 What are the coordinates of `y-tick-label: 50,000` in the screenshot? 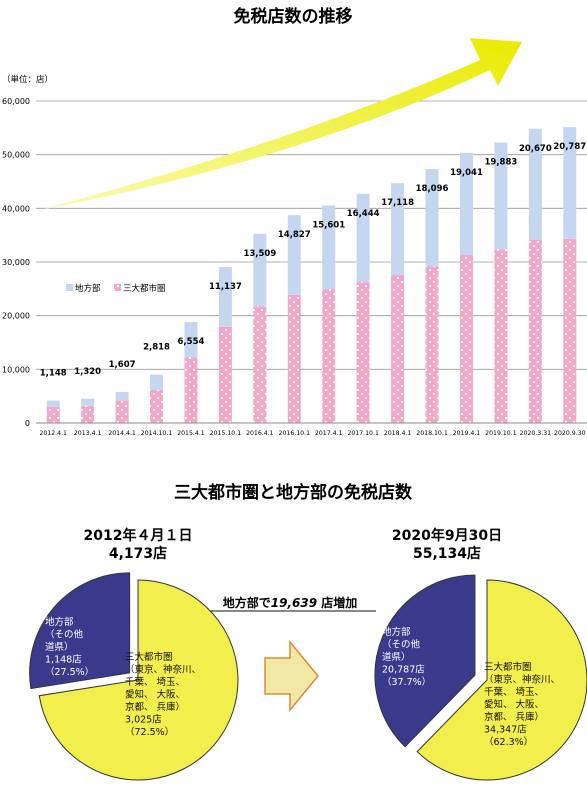 It's located at (16, 155).